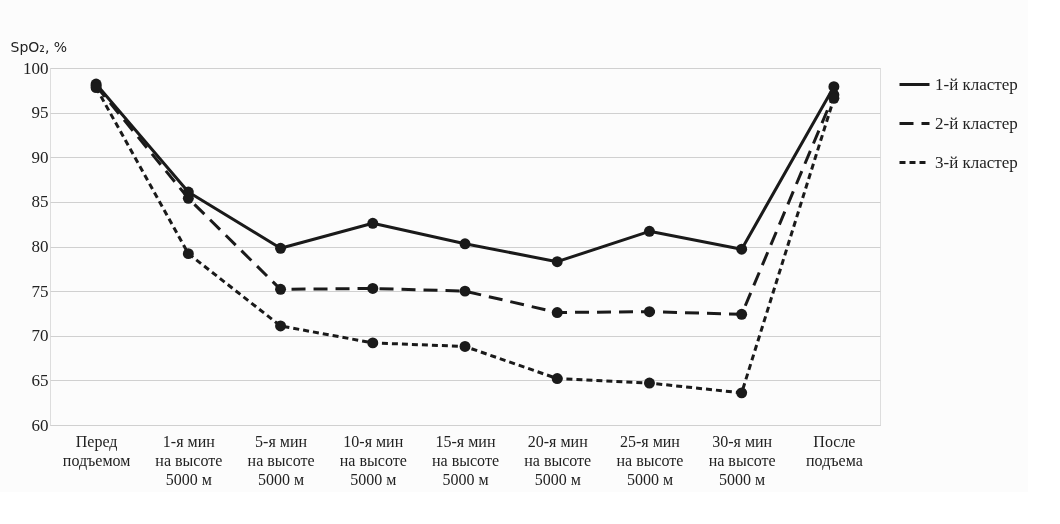 The image size is (1060, 524). I want to click on y-tick-label: 65, so click(40, 380).